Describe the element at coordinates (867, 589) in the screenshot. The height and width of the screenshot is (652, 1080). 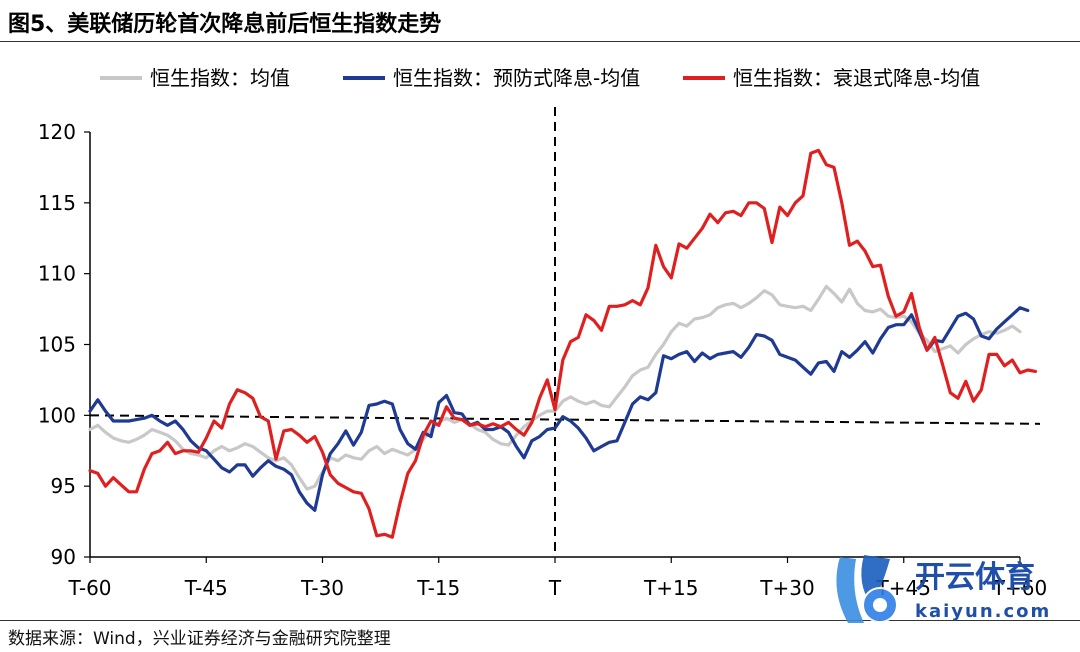
I see `watermark-emblem-icon` at that location.